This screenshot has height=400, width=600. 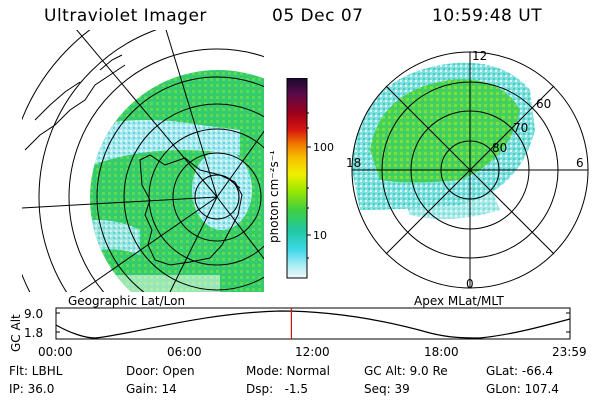 I want to click on colorbar-tick-10: 10, so click(x=320, y=235).